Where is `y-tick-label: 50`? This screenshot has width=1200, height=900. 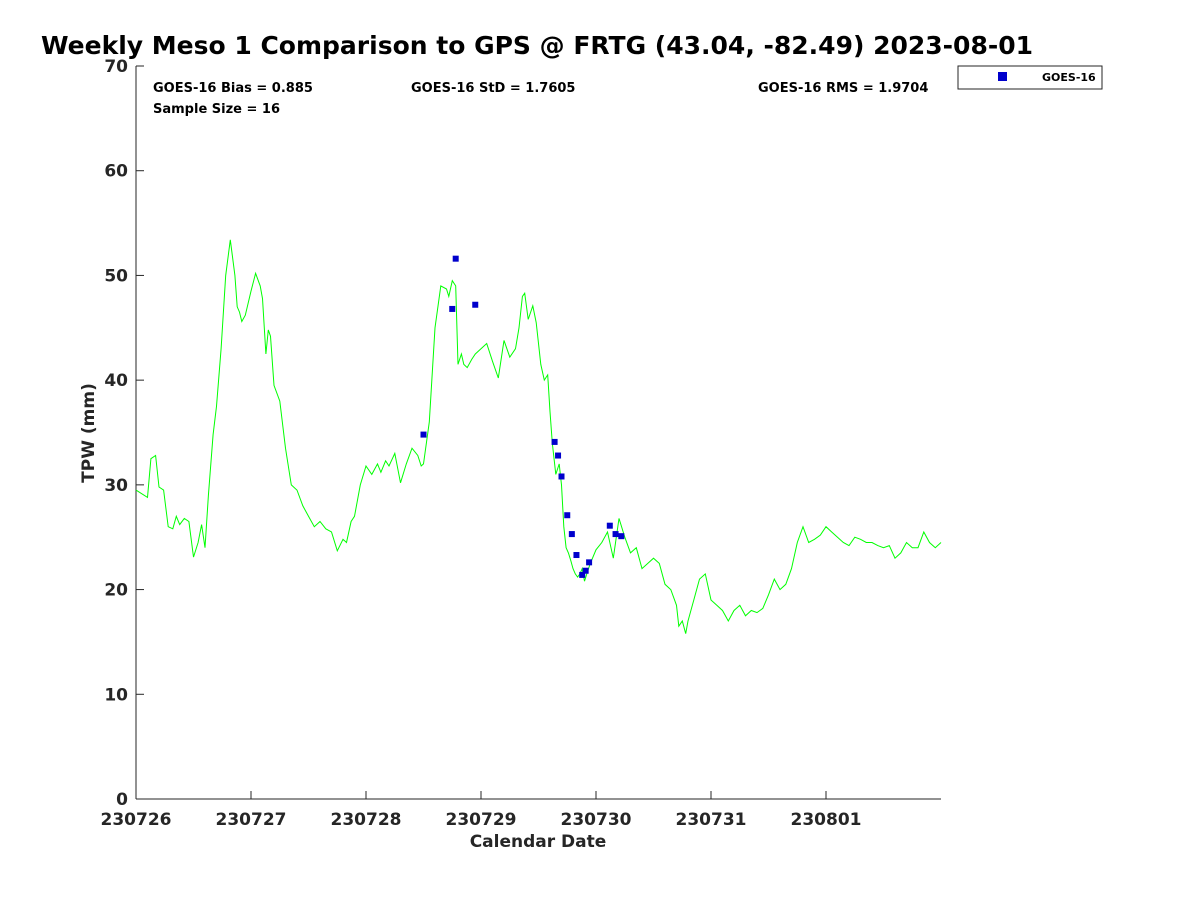 y-tick-label: 50 is located at coordinates (116, 276).